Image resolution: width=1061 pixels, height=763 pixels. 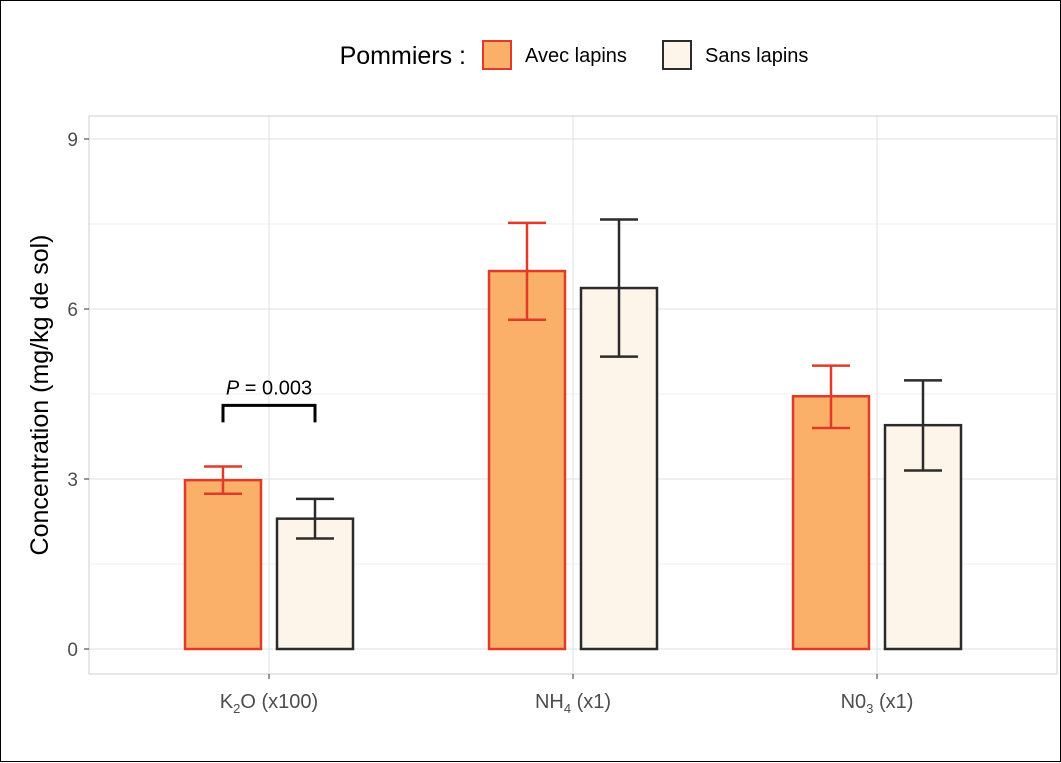 What do you see at coordinates (877, 703) in the screenshot?
I see `x-tick-label: N03 (x1)` at bounding box center [877, 703].